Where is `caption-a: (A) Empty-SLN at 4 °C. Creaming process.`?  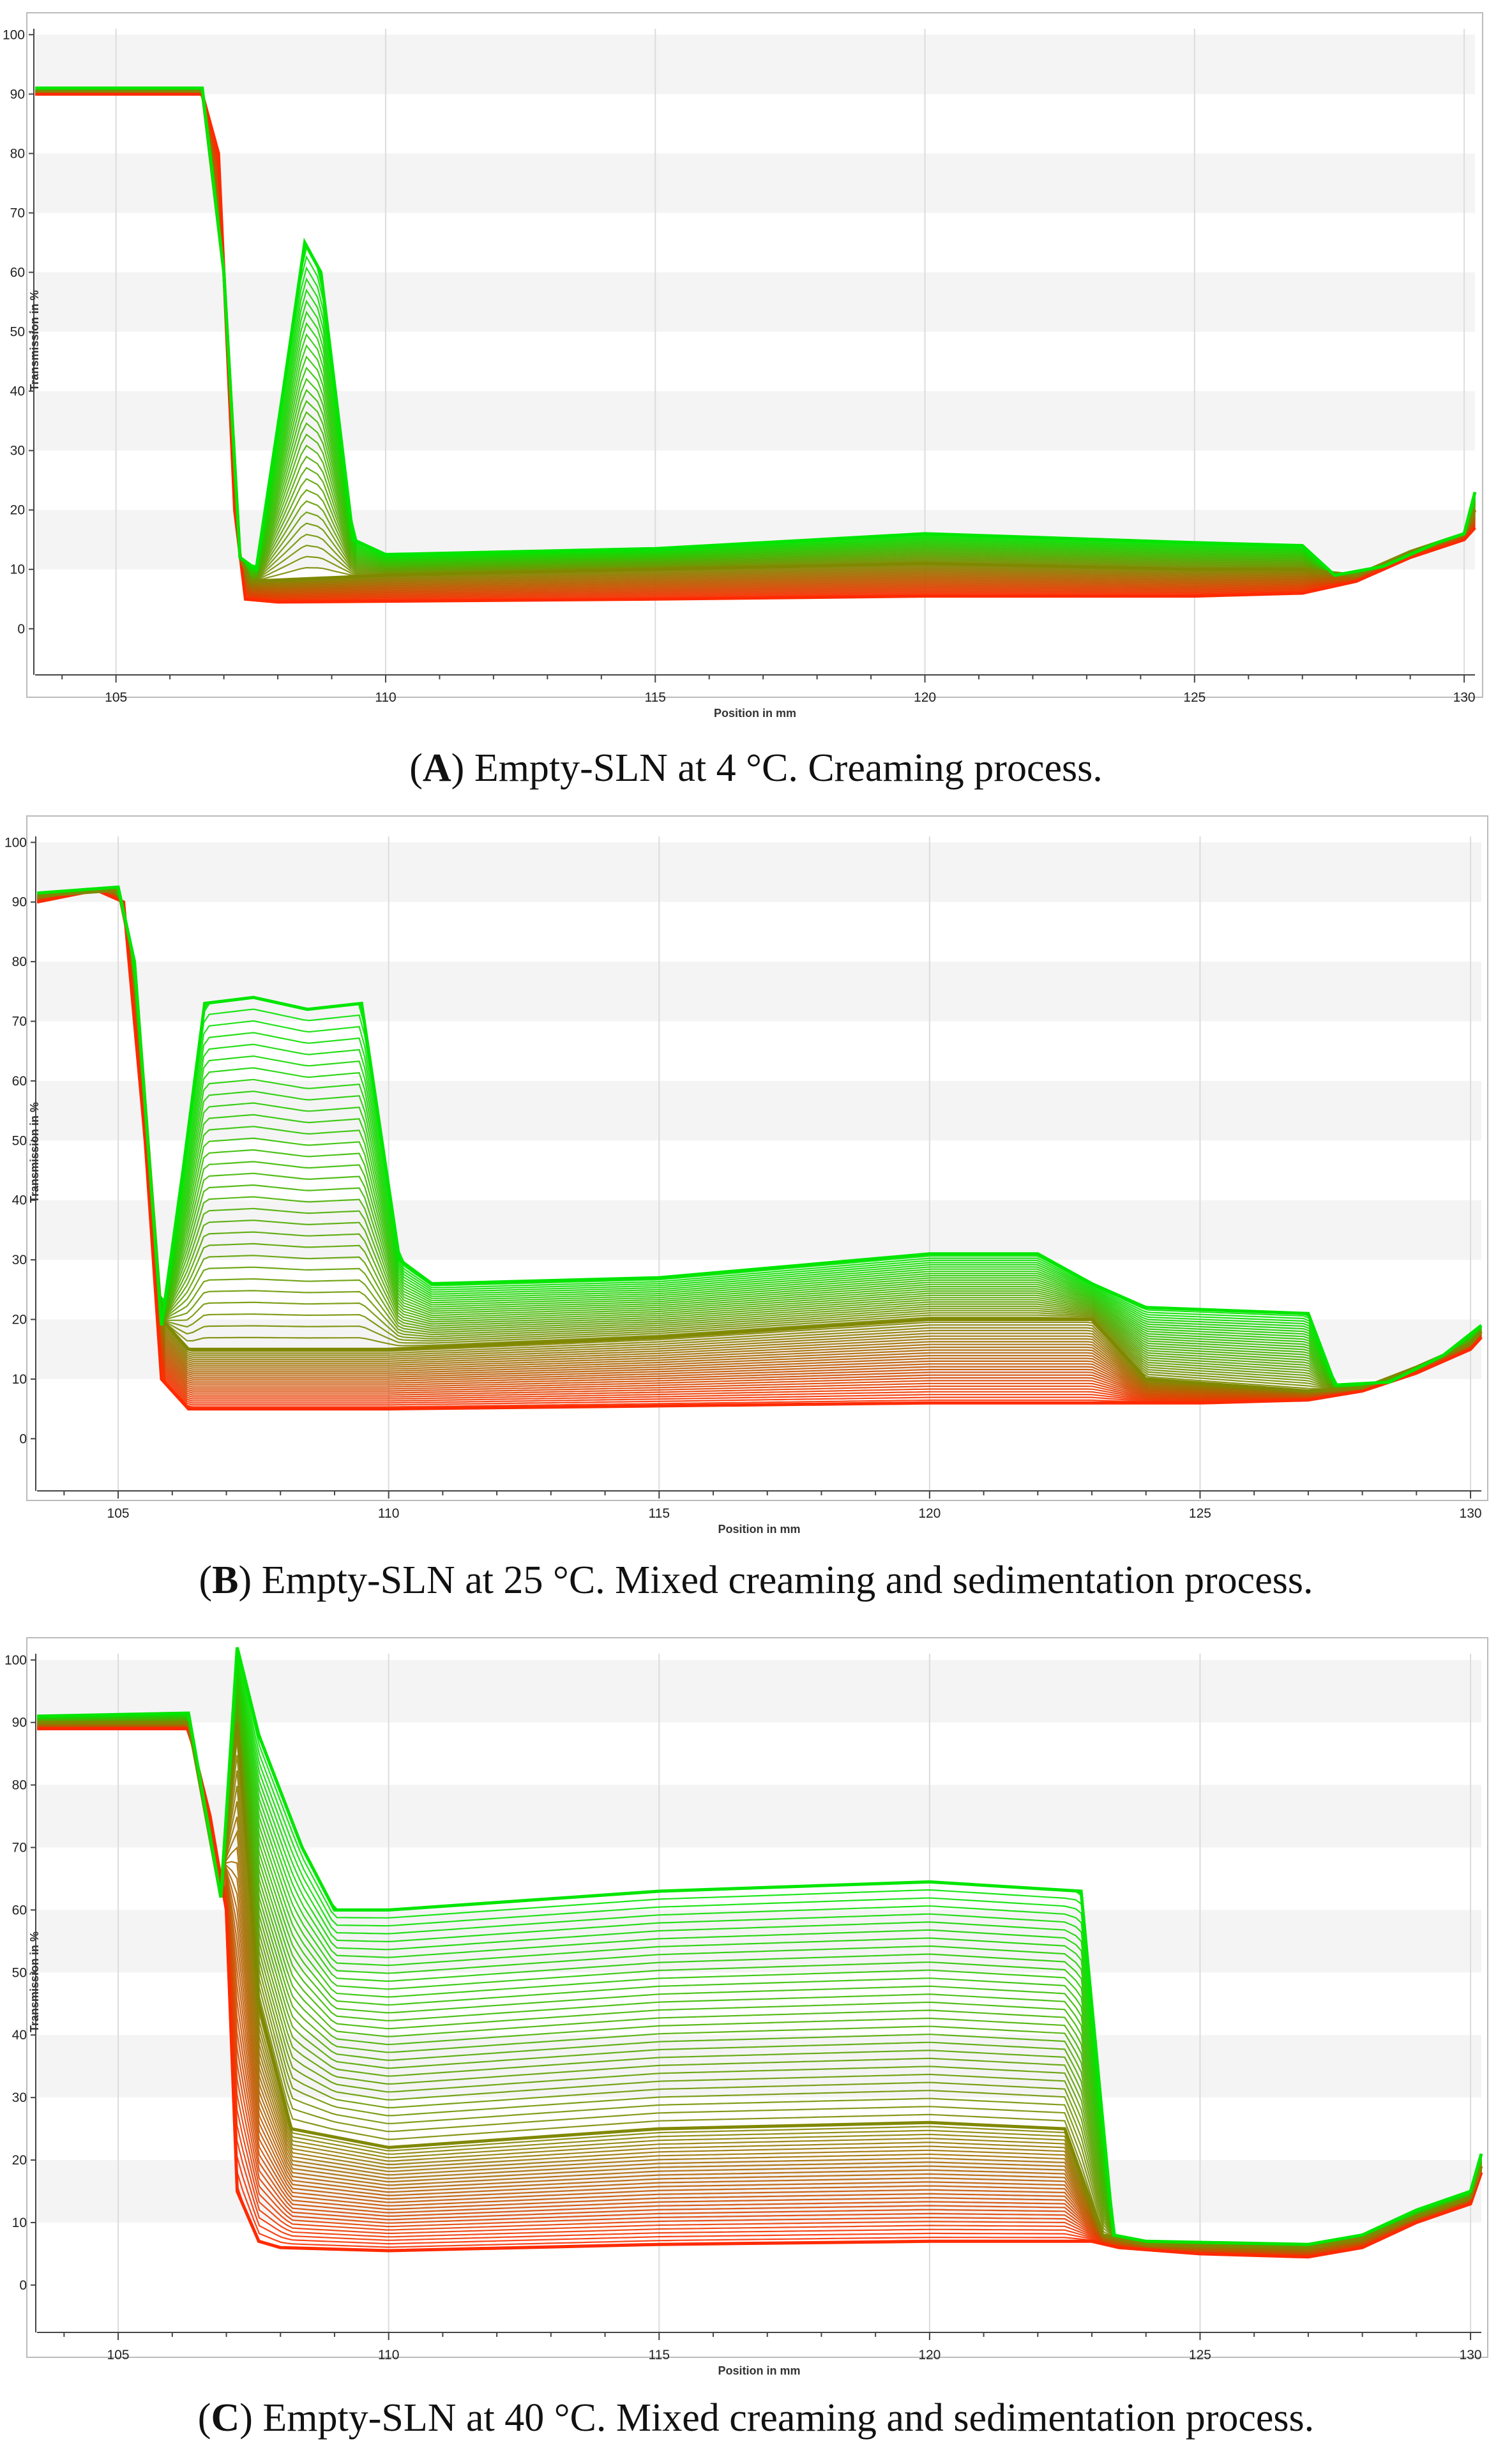
caption-a: (A) Empty-SLN at 4 °C. Creaming process. is located at coordinates (756, 768).